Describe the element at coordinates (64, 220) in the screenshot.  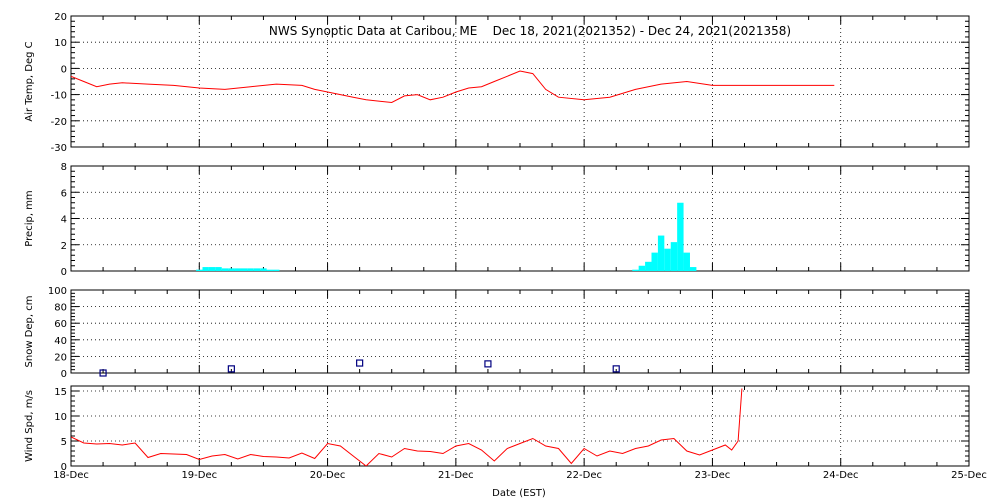
I see `y-tick-label: 4` at that location.